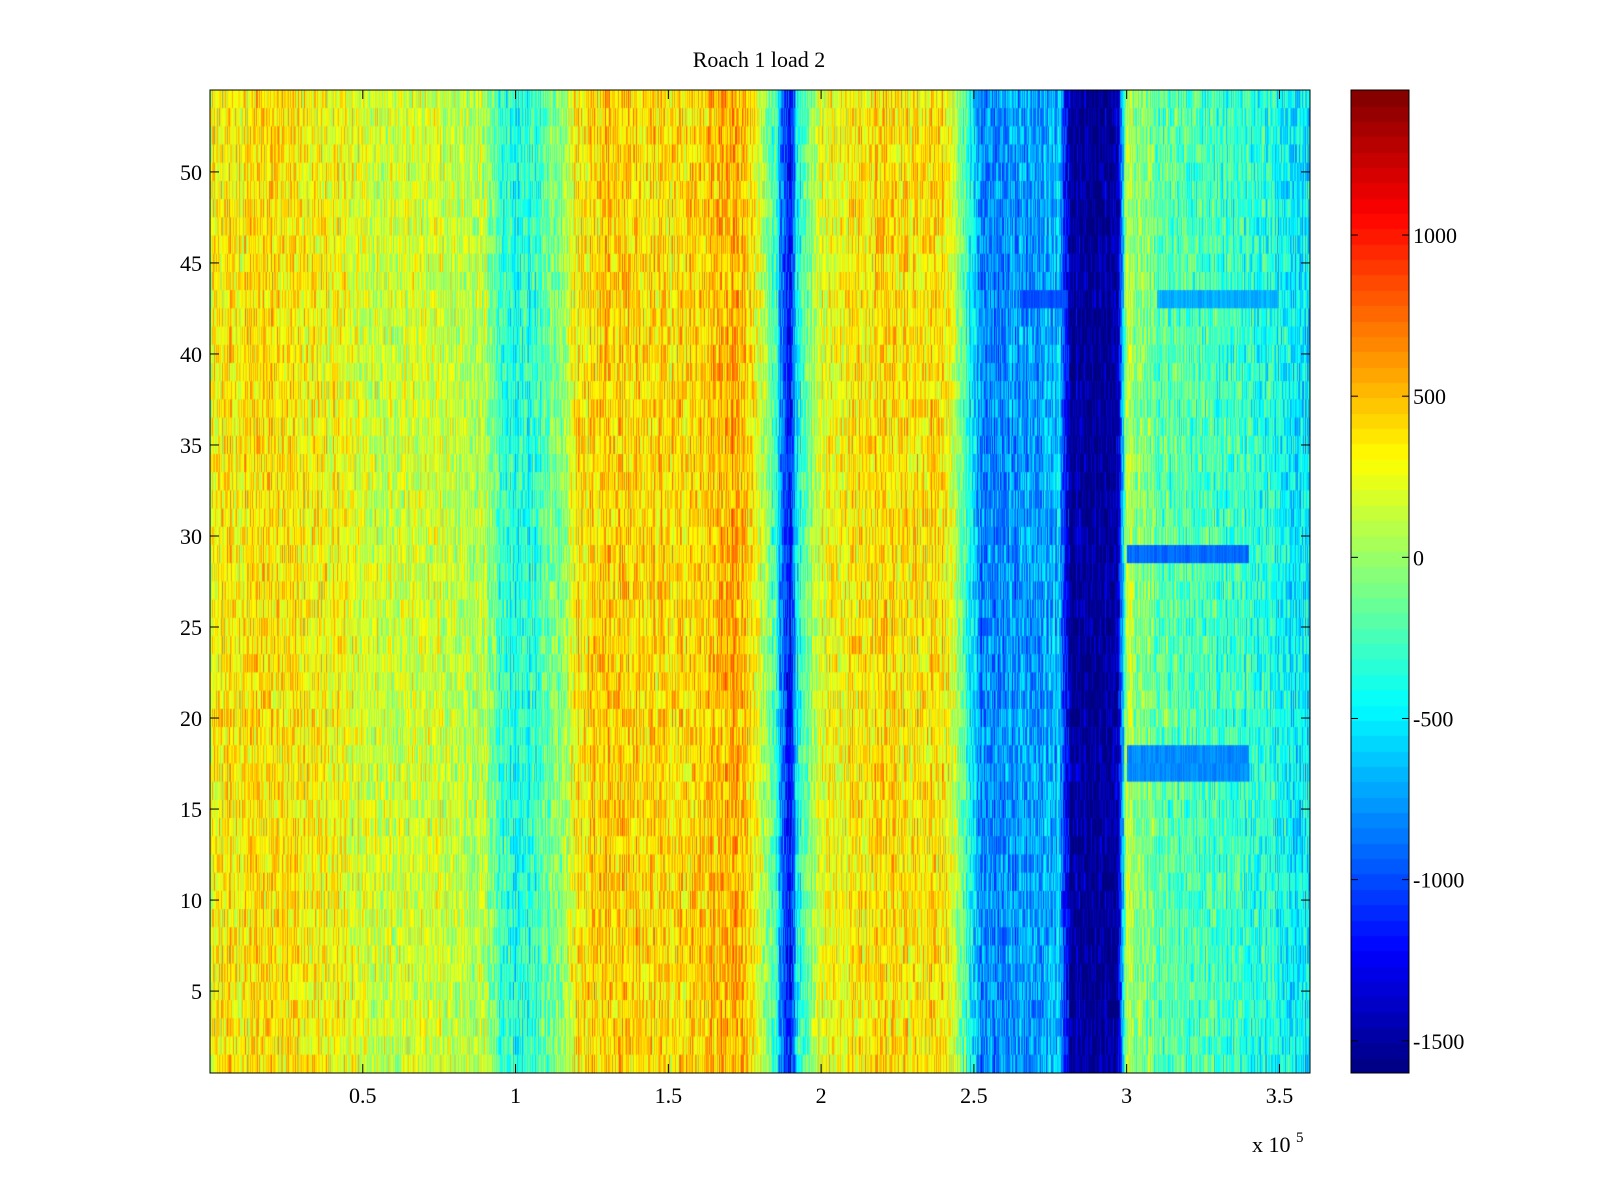 Image resolution: width=1600 pixels, height=1200 pixels. What do you see at coordinates (191, 900) in the screenshot?
I see `y-tick-label: 10` at bounding box center [191, 900].